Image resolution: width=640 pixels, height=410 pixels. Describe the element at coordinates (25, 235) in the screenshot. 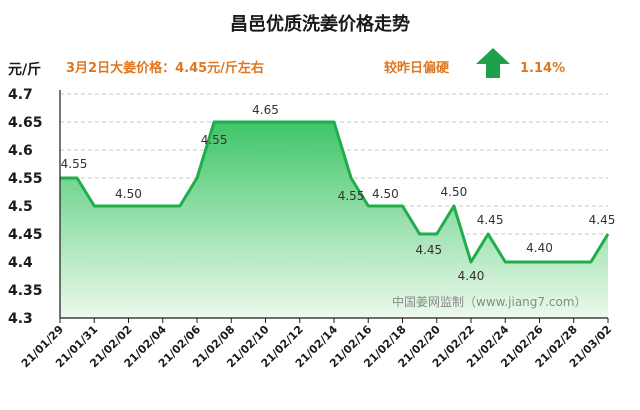

I see `y-tick-label: 4.45` at that location.